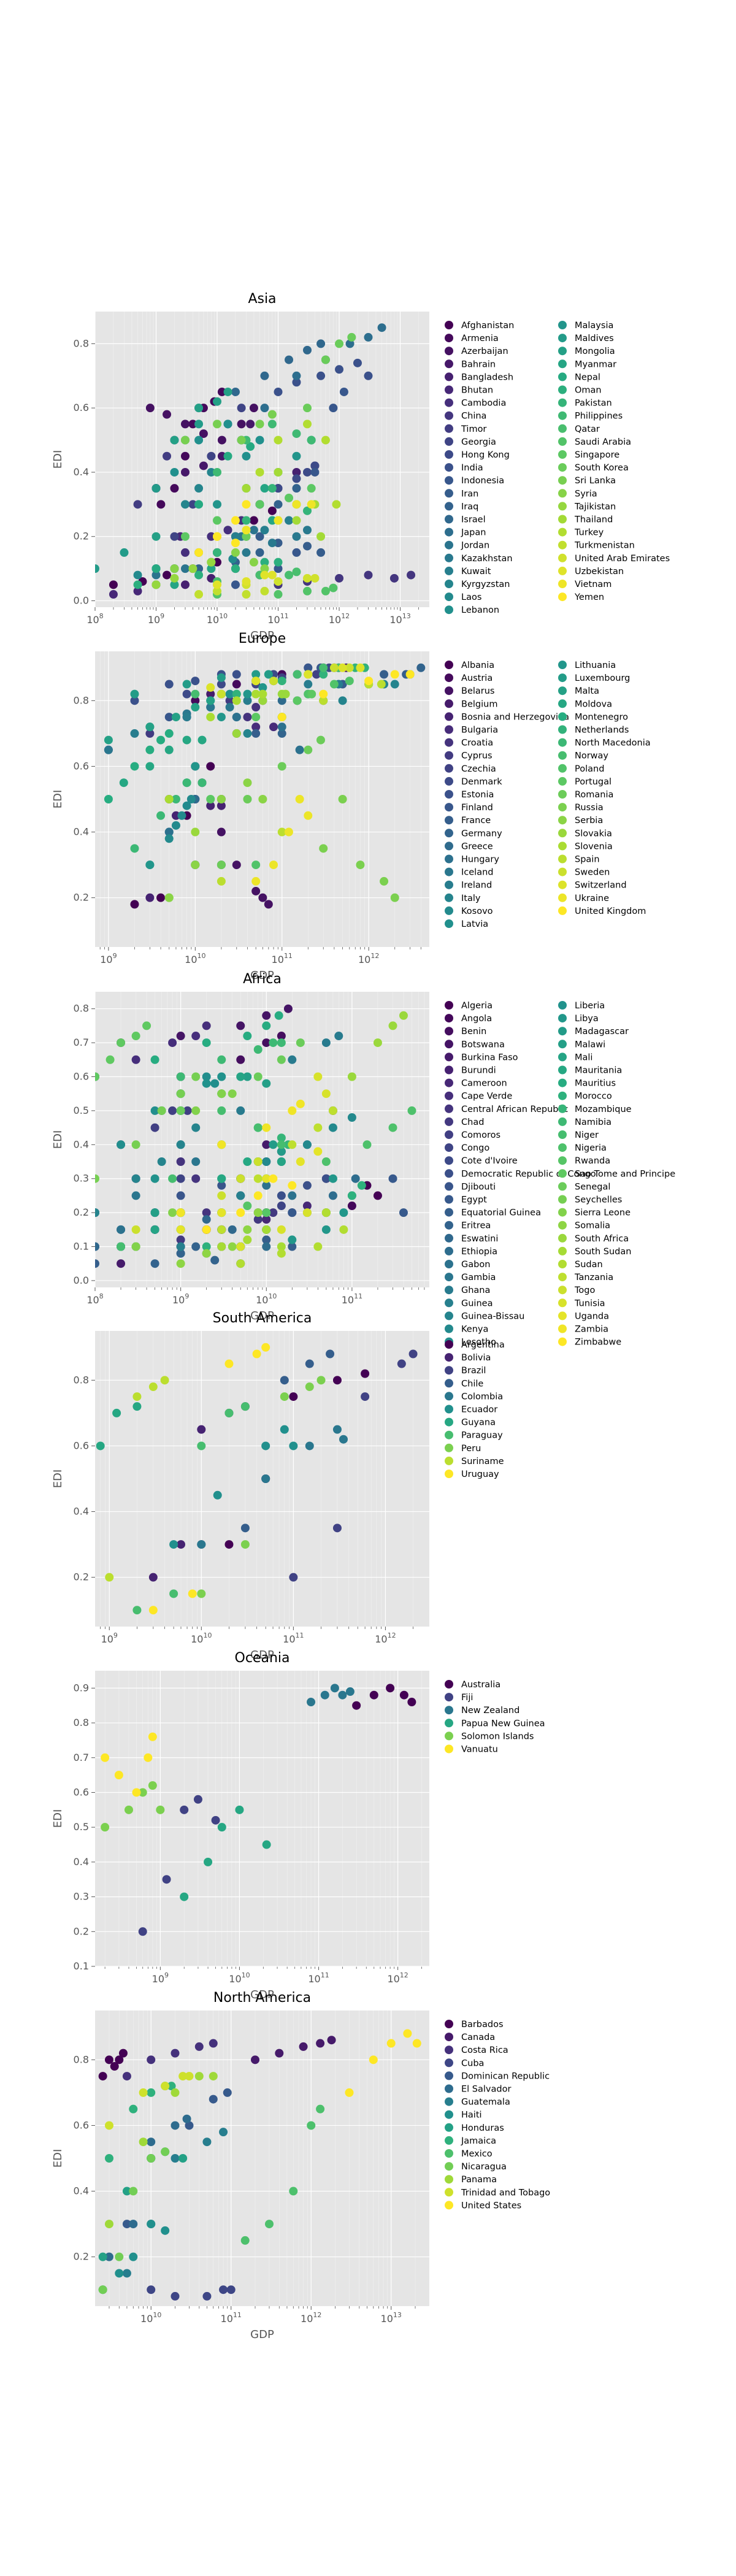 This screenshot has width=736, height=2576. I want to click on chart-south-america-point-uruguay, so click(256, 1354).